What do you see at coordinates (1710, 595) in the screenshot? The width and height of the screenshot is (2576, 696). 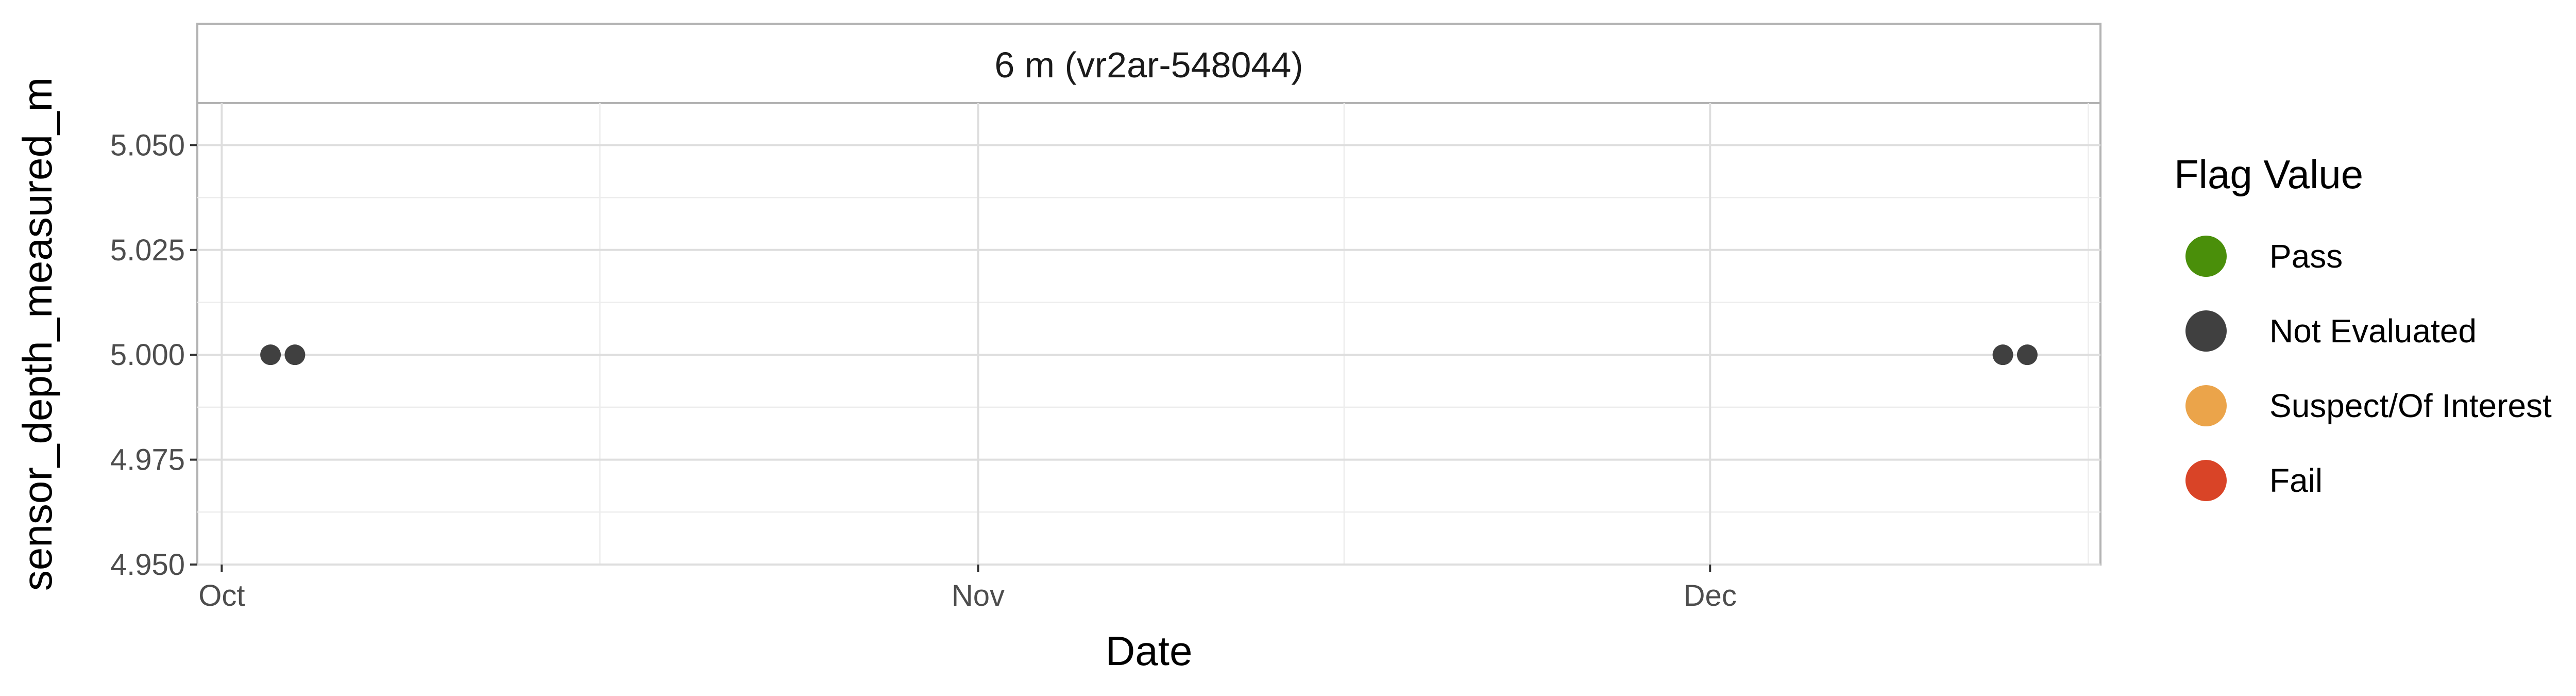 I see `x-tick-label: Dec` at bounding box center [1710, 595].